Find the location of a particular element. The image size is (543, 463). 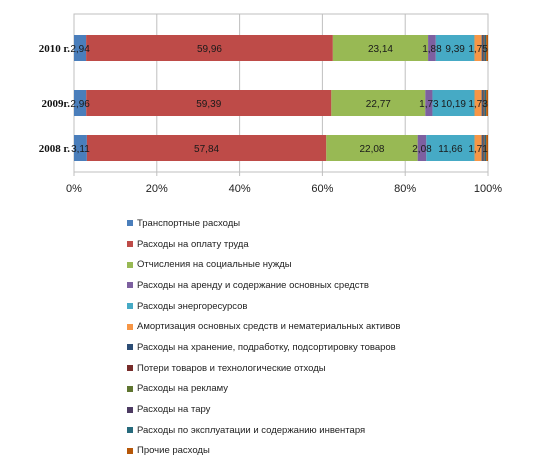

data-label: 2,08 is located at coordinates (422, 149).